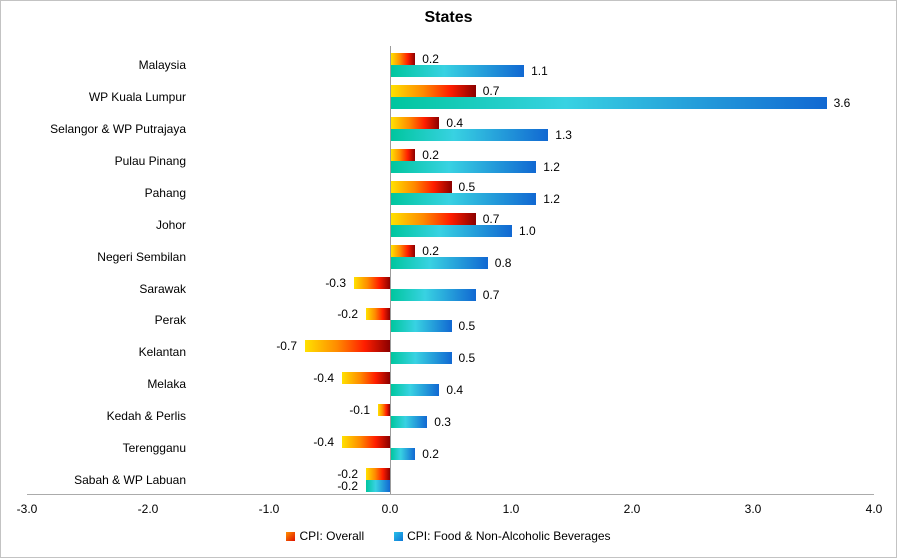  Describe the element at coordinates (286, 346) in the screenshot. I see `bar-value-label: -0.7` at that location.